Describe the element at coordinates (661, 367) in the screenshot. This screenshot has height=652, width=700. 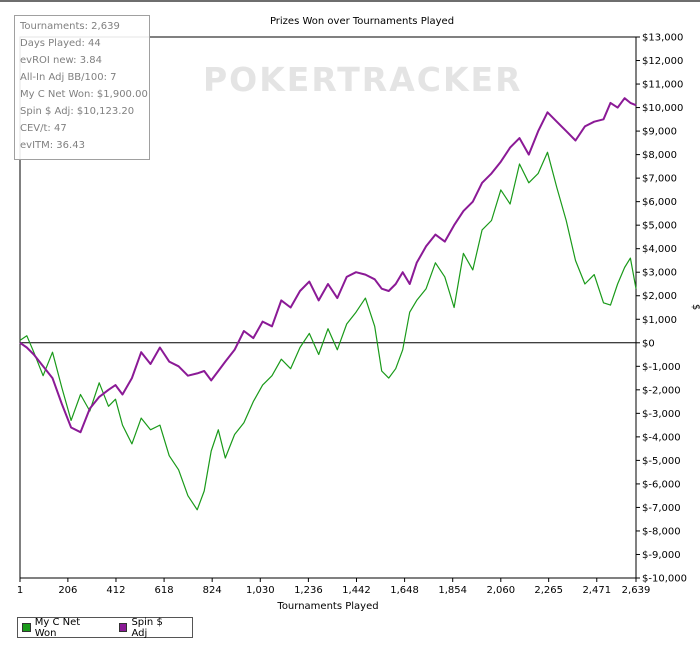
I see `y-tick-label: $-1,000` at that location.